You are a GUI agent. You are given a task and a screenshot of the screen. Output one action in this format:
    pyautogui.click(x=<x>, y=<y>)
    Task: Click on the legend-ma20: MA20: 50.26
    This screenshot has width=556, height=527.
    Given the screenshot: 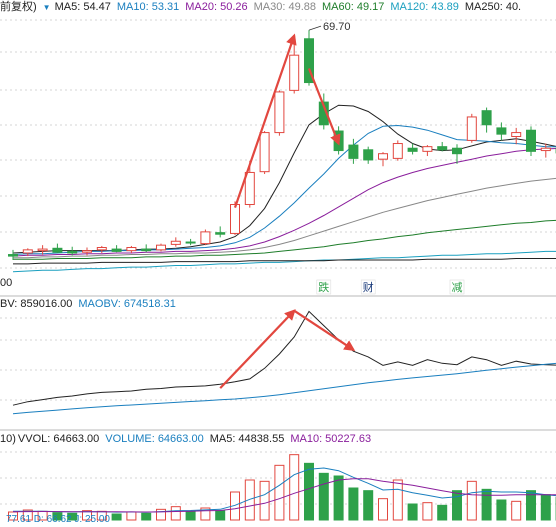 What is the action you would take?
    pyautogui.click(x=216, y=7)
    